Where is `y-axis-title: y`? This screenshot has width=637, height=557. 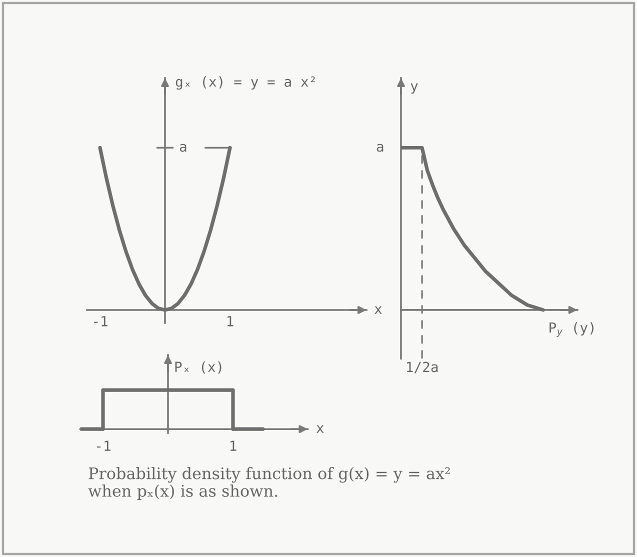 y-axis-title: y is located at coordinates (414, 88).